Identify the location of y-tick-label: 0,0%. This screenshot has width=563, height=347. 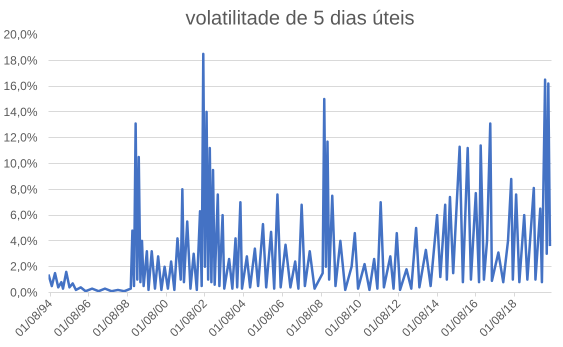
(24, 293).